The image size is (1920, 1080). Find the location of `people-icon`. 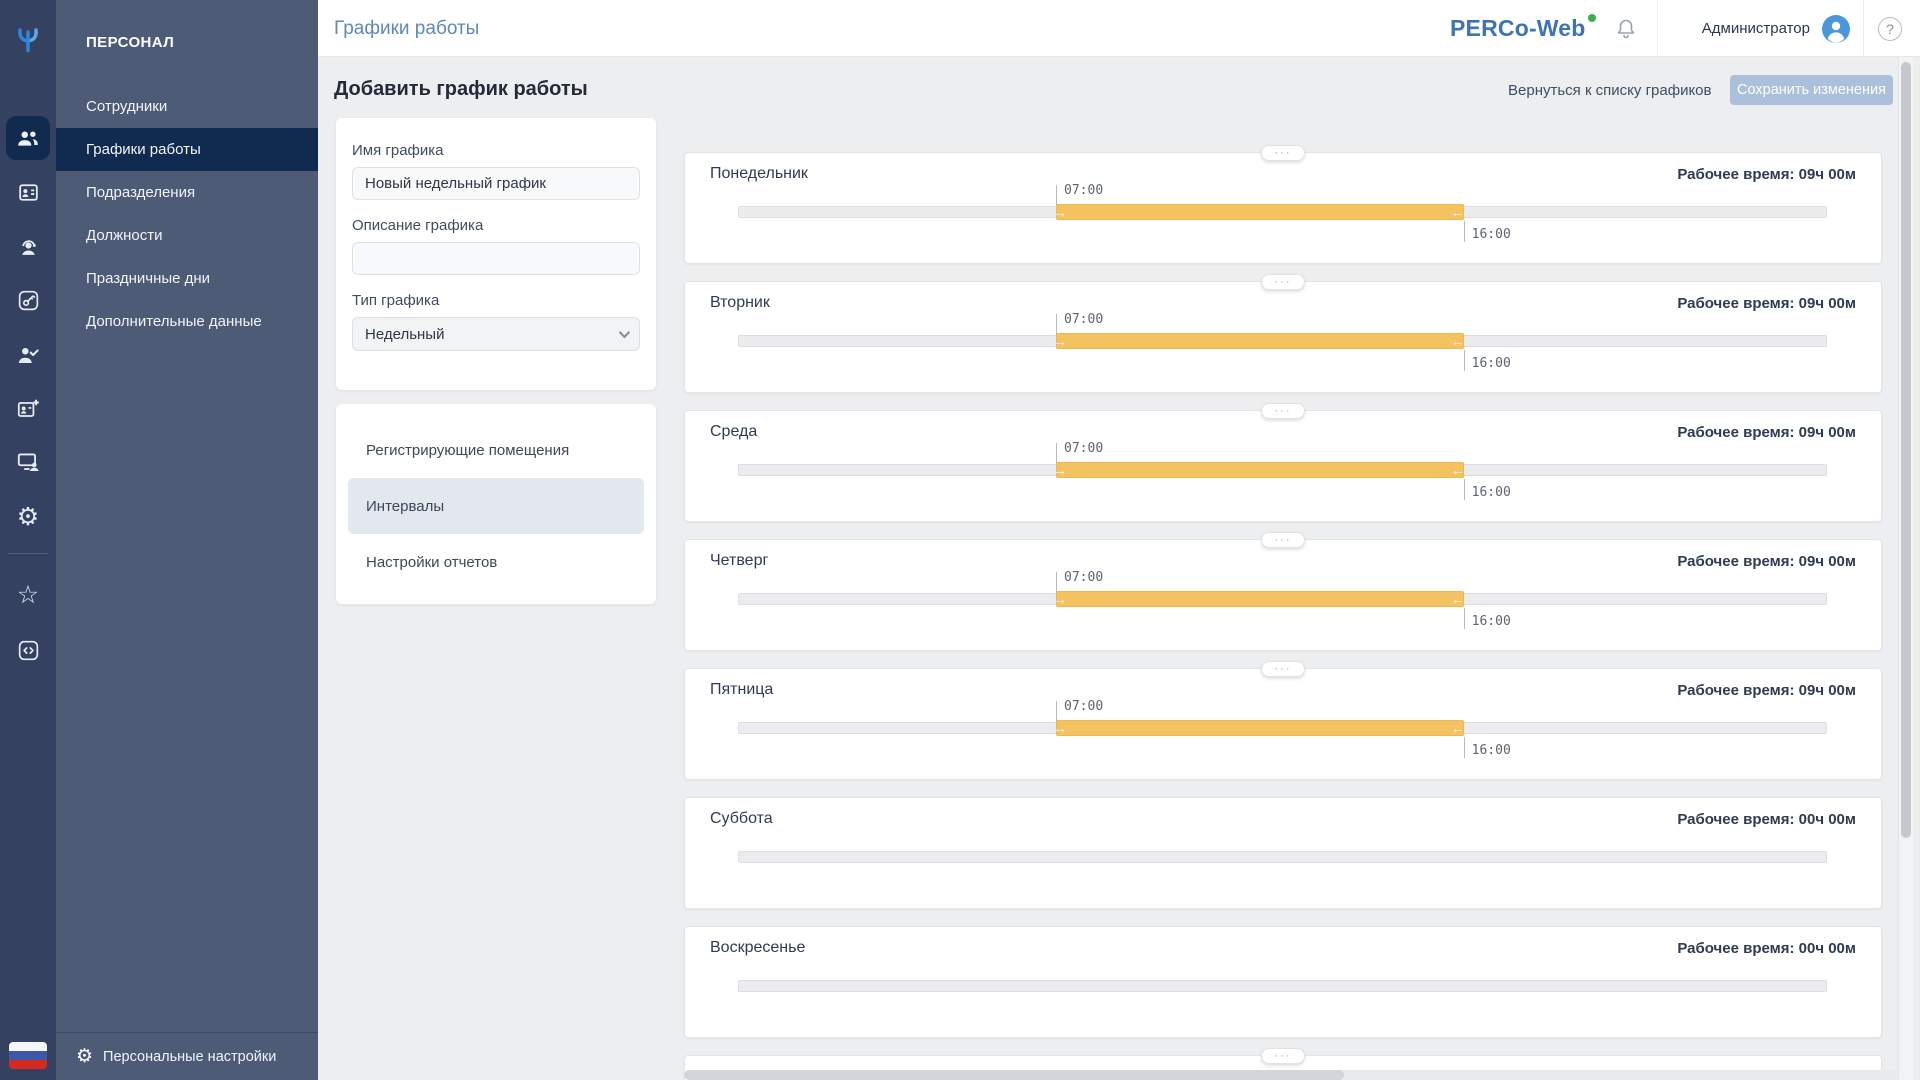

people-icon is located at coordinates (28, 138).